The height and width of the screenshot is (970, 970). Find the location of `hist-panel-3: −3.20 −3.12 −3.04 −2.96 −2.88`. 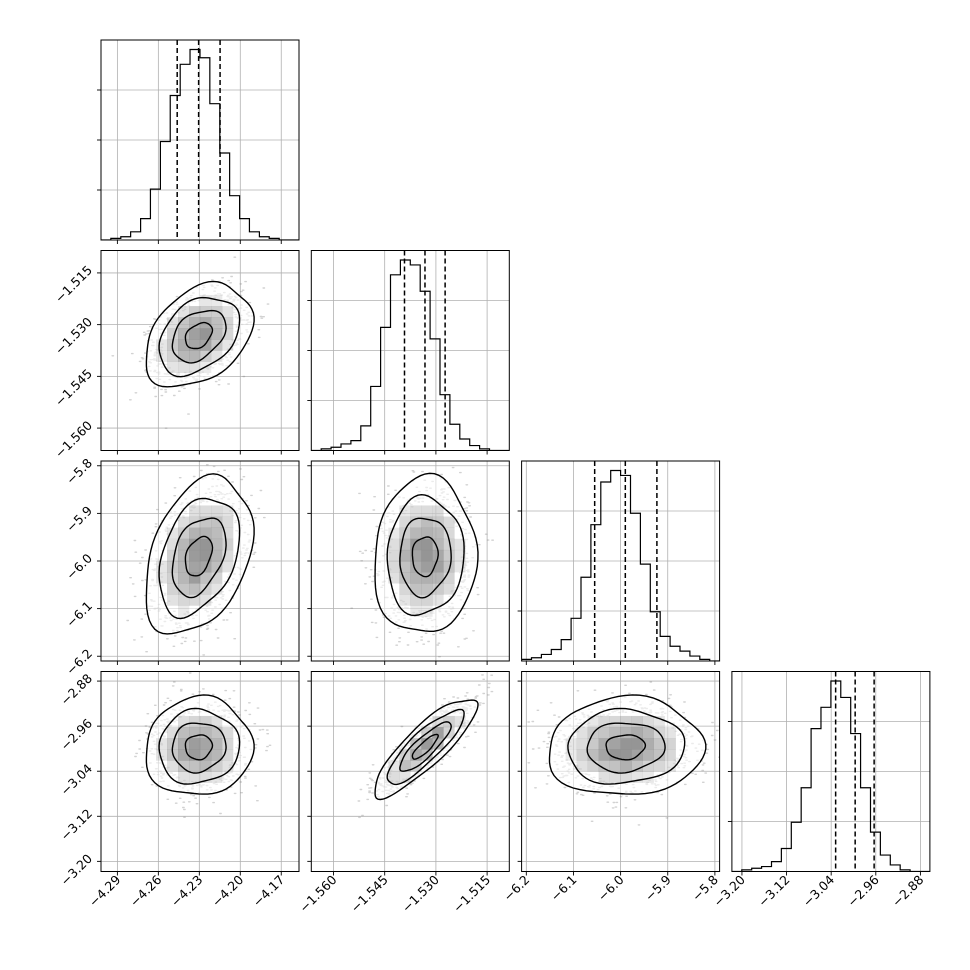

hist-panel-3: −3.20 −3.12 −3.04 −2.96 −2.88 is located at coordinates (820, 790).